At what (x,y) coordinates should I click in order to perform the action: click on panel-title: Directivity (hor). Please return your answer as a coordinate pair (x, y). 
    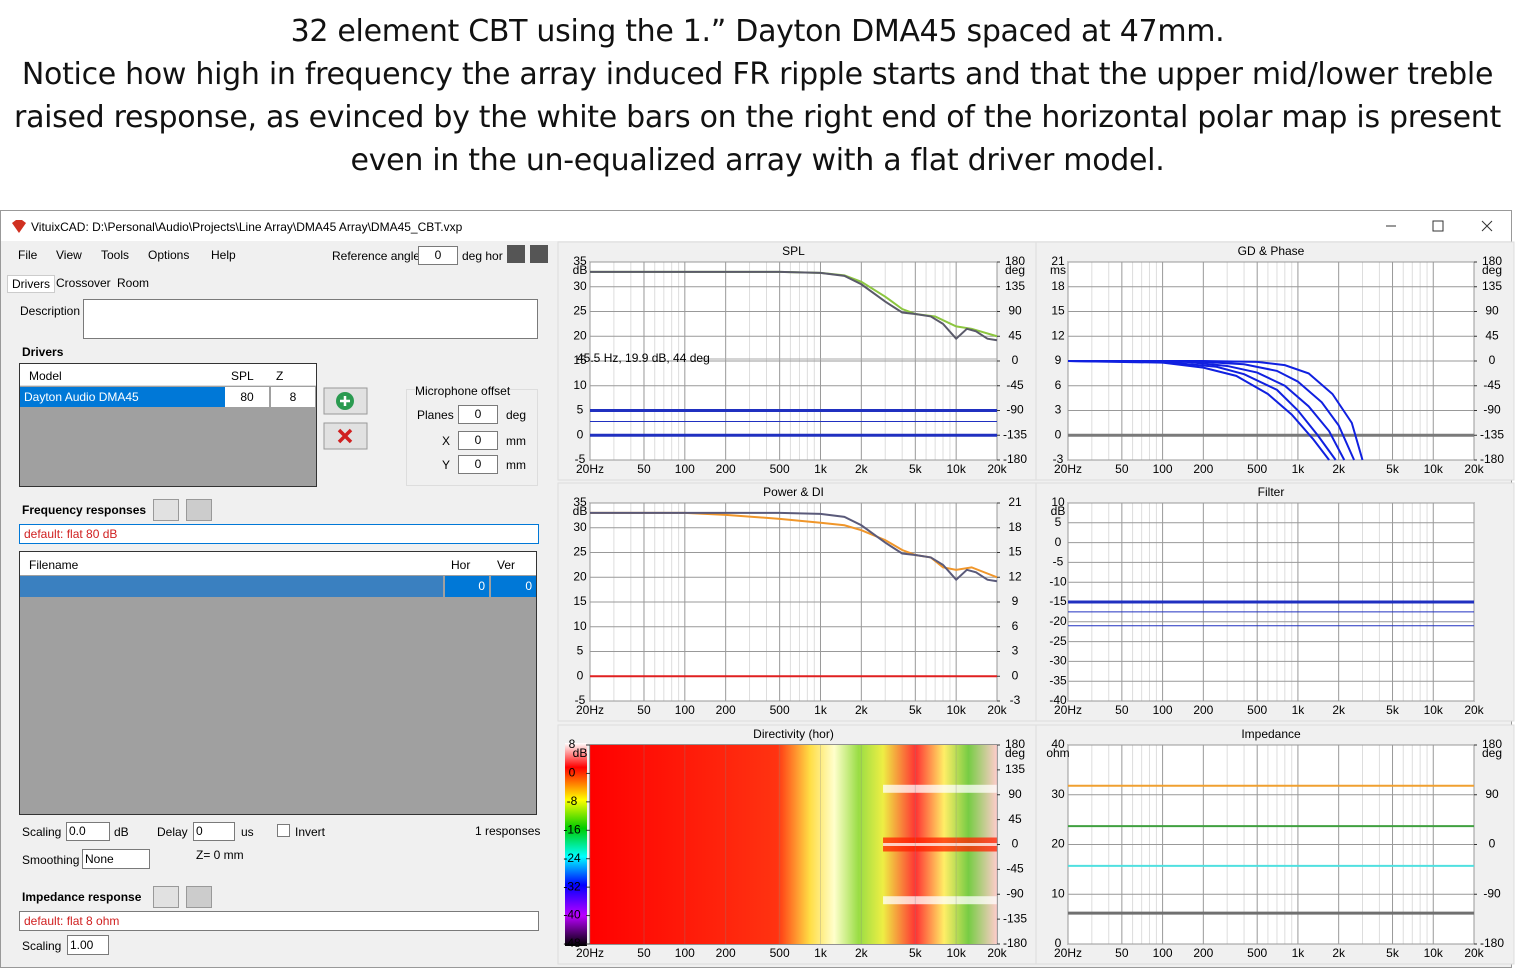
    Looking at the image, I should click on (793, 734).